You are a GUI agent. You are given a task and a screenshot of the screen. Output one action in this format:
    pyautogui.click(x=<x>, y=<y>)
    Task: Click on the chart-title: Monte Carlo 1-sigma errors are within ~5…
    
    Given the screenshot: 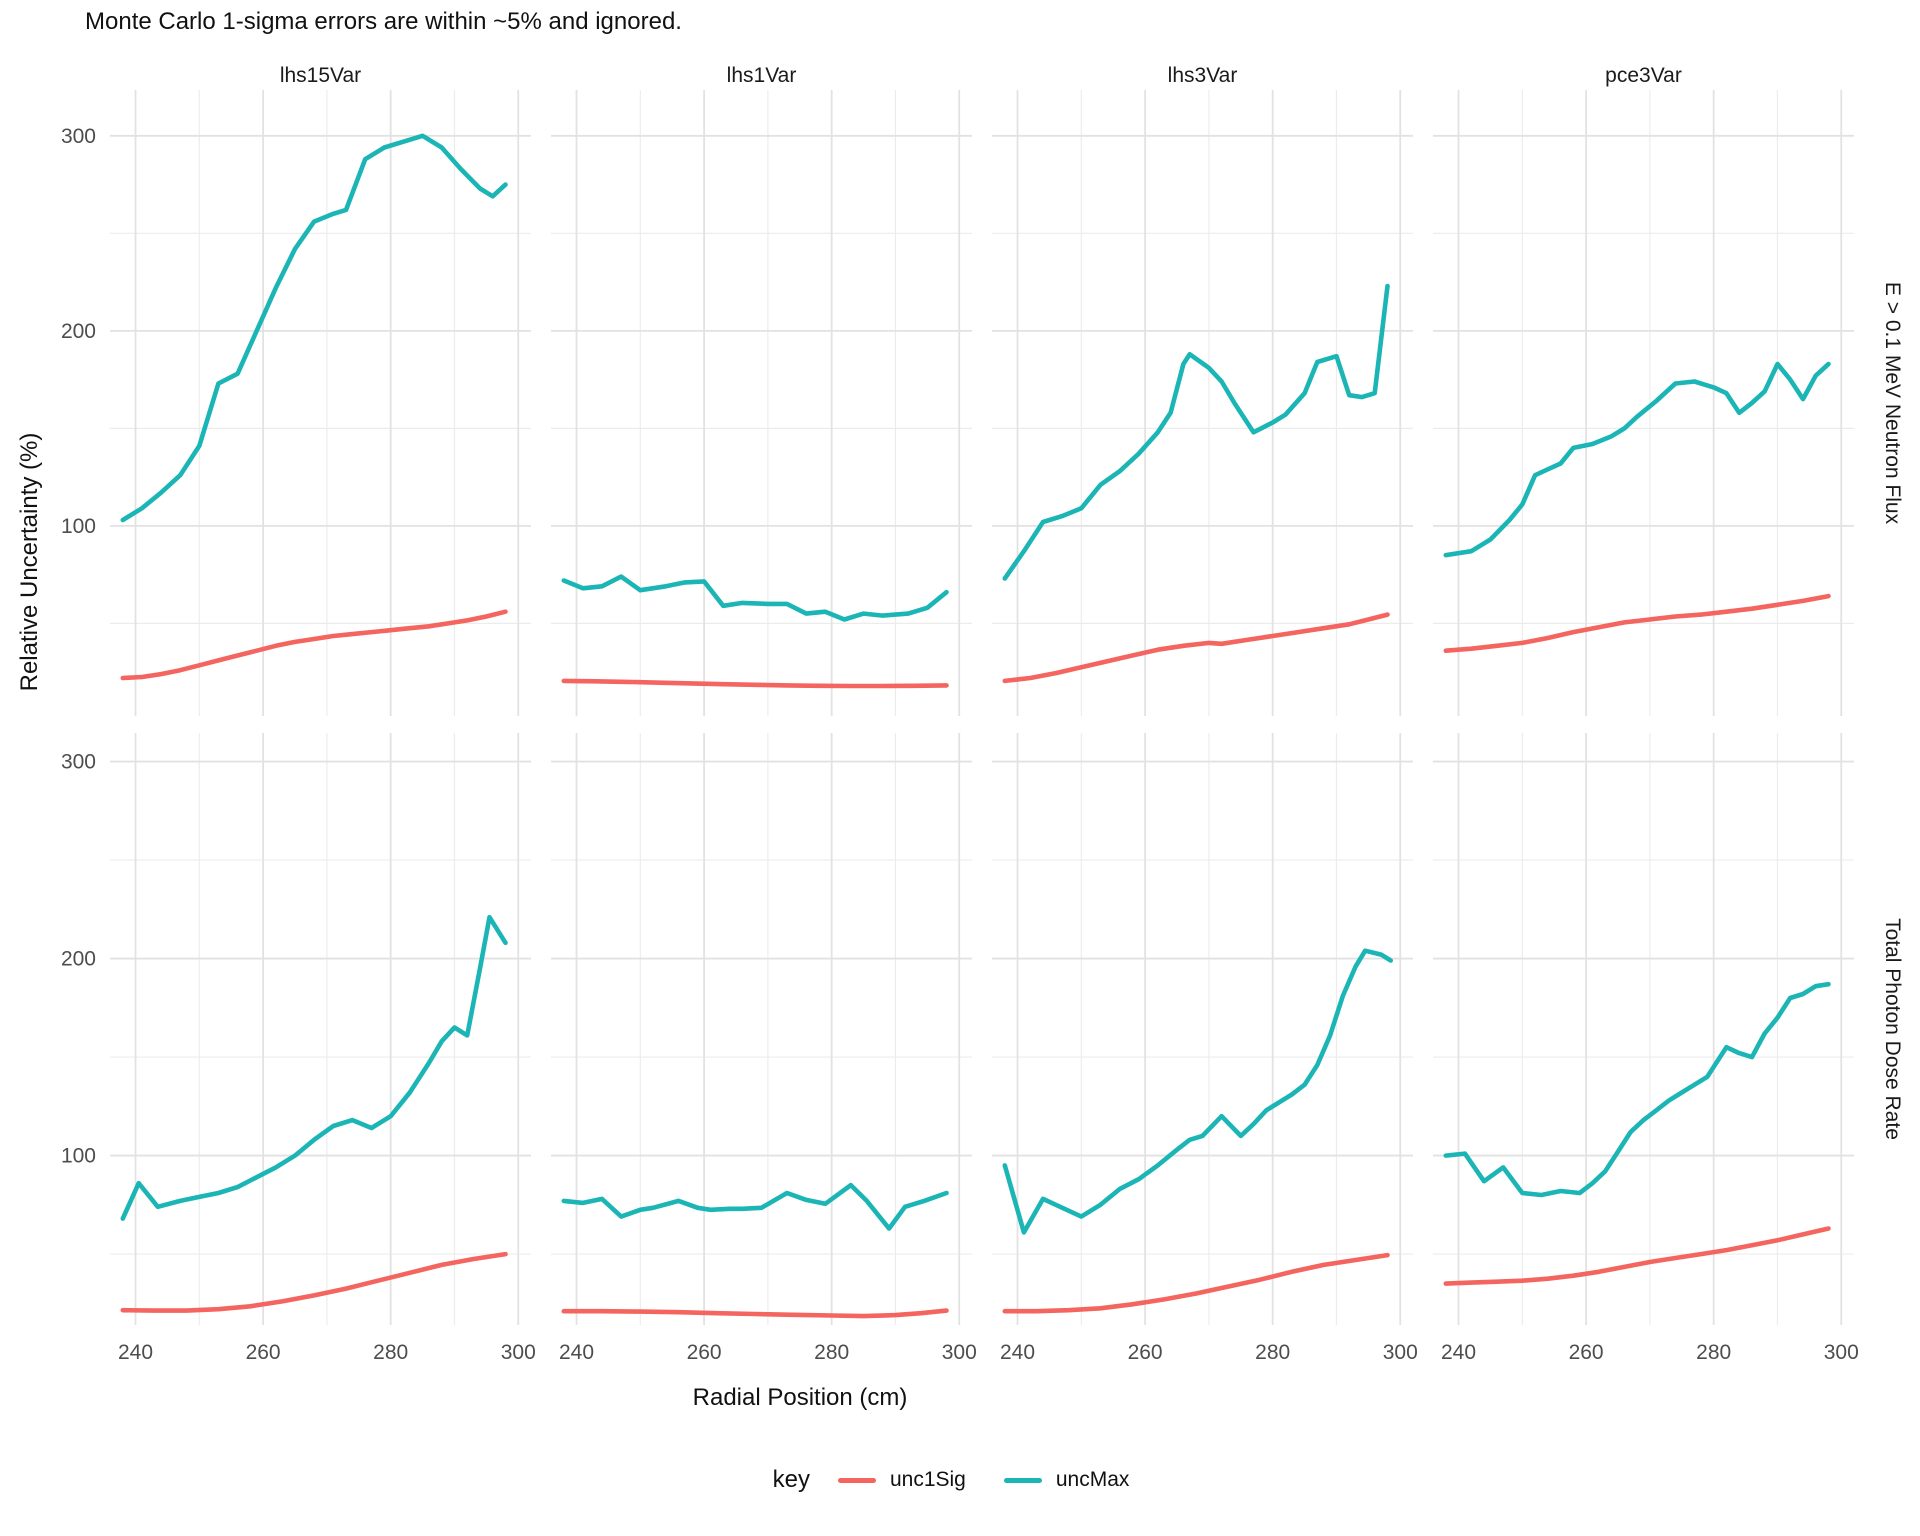 What is the action you would take?
    pyautogui.click(x=383, y=21)
    